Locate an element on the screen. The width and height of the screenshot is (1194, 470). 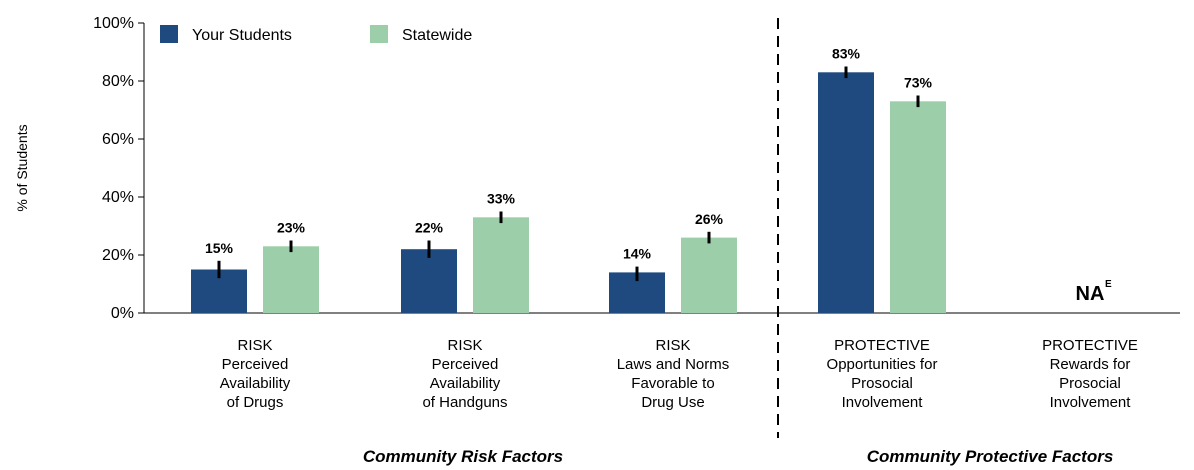
group-label: Community Protective Factors is located at coordinates (990, 456).